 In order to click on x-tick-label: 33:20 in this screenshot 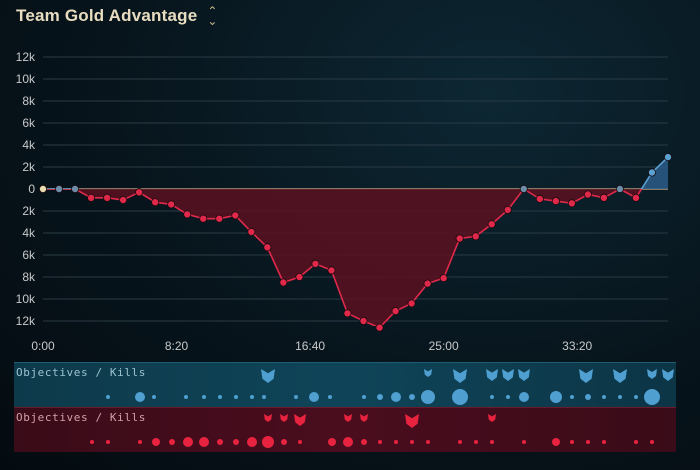, I will do `click(577, 346)`.